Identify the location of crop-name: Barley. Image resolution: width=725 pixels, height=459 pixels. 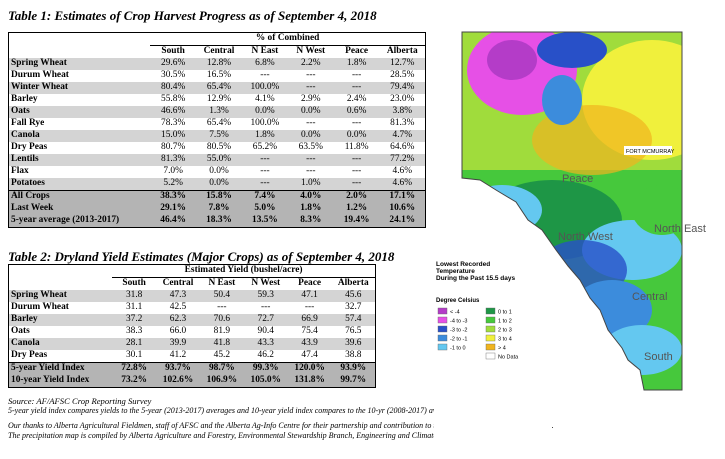
(24, 99).